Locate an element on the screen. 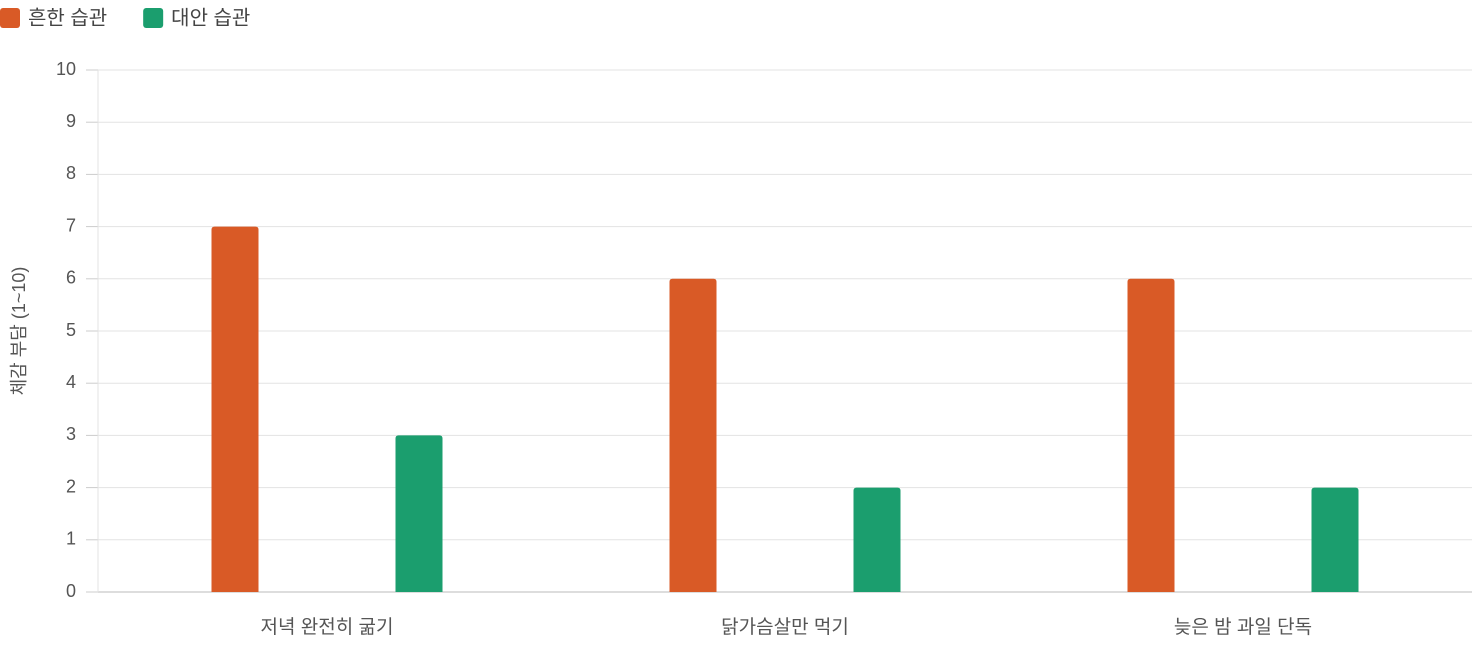  y-tick-label: 9 is located at coordinates (71, 121).